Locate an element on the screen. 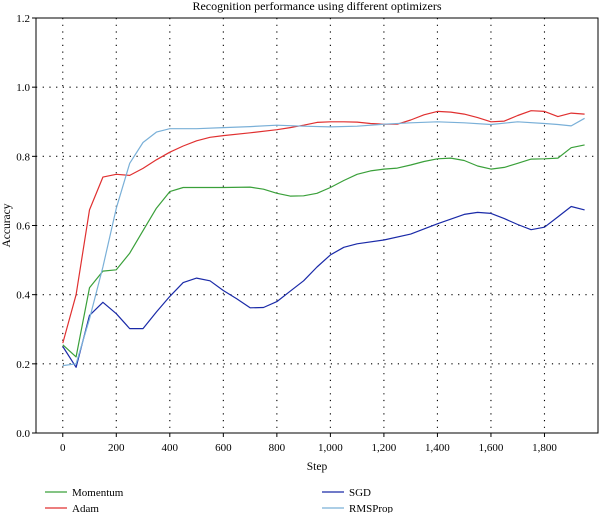 This screenshot has width=600, height=513. x-tick-label: 1,800 is located at coordinates (544, 448).